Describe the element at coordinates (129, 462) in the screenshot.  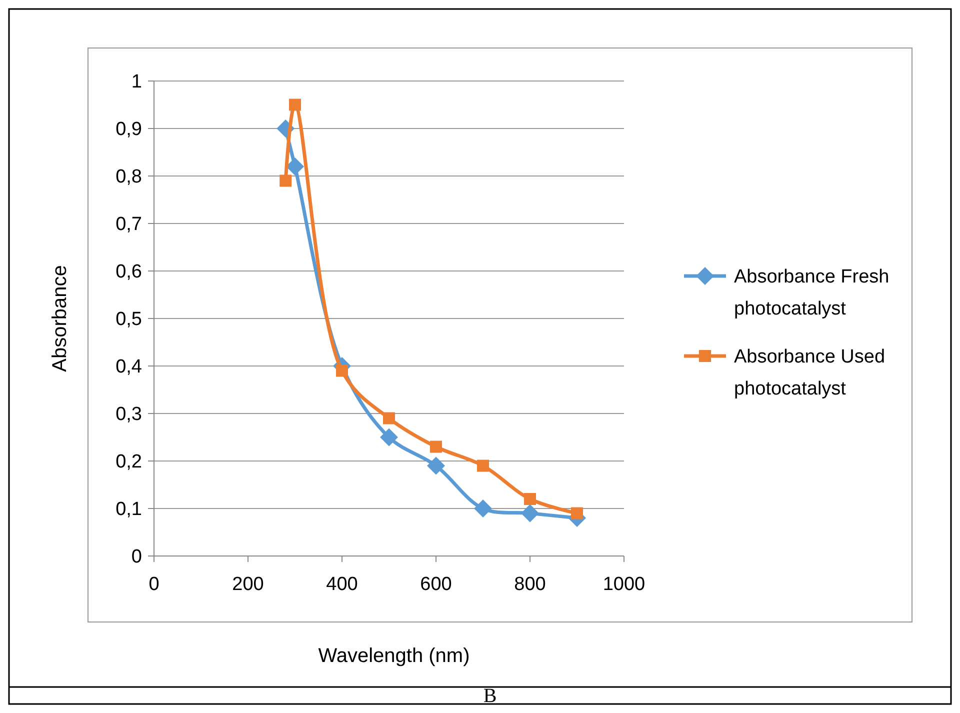
I see `y-tick-label: 0,2` at that location.